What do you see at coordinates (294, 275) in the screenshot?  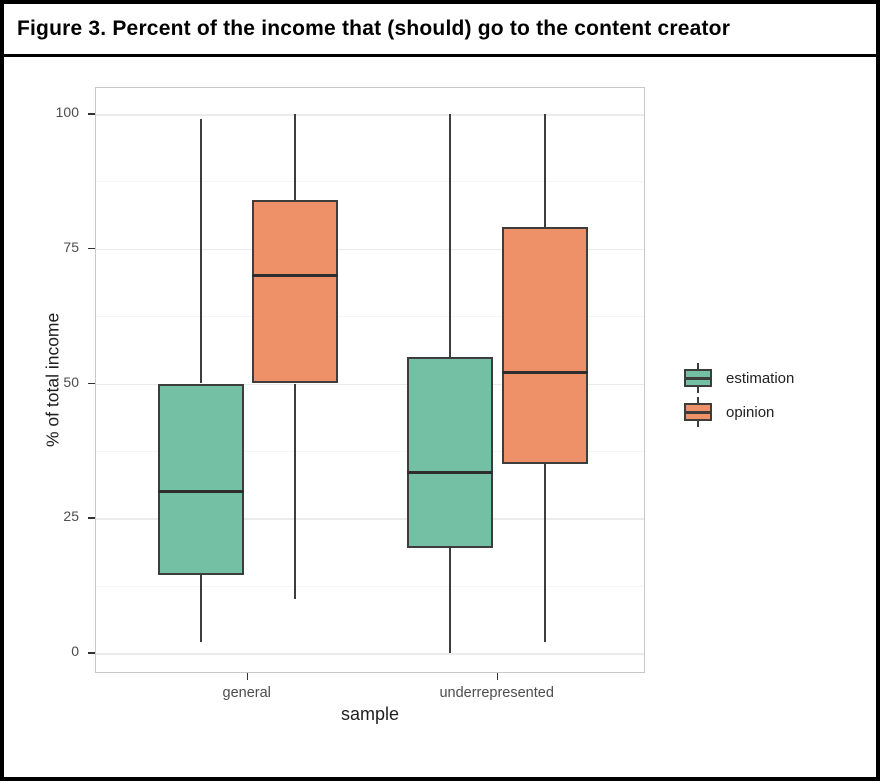 I see `median-opinion-general` at bounding box center [294, 275].